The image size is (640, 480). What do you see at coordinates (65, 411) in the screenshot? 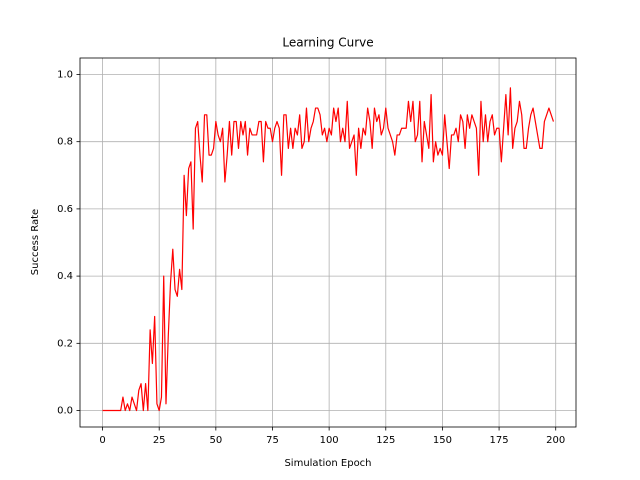
I see `y-tick-label: 0.0` at bounding box center [65, 411].